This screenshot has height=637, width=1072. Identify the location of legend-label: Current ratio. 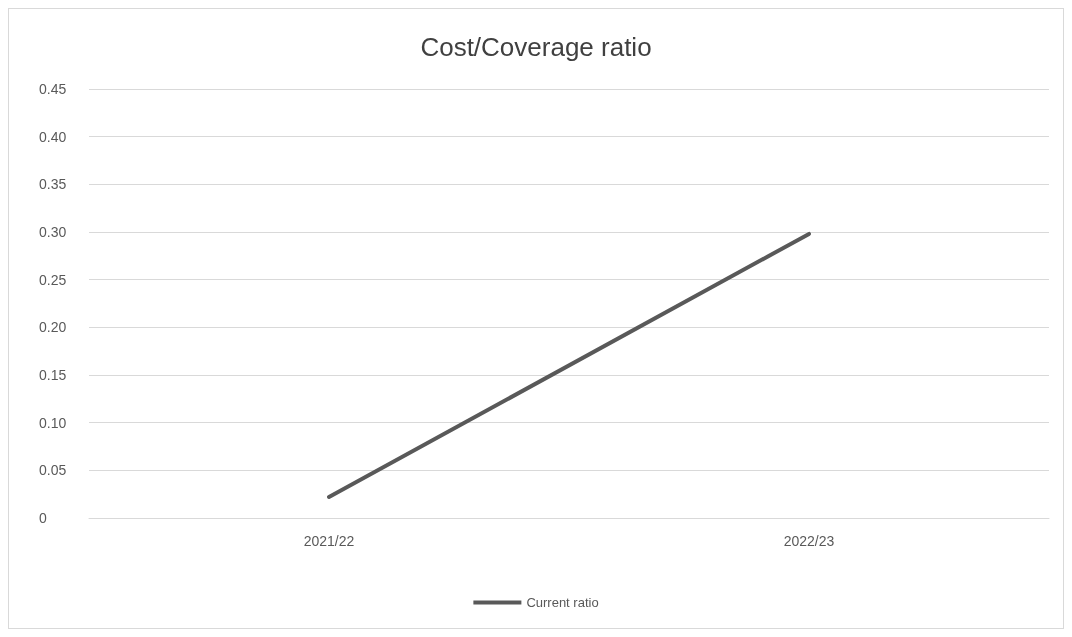
(562, 602).